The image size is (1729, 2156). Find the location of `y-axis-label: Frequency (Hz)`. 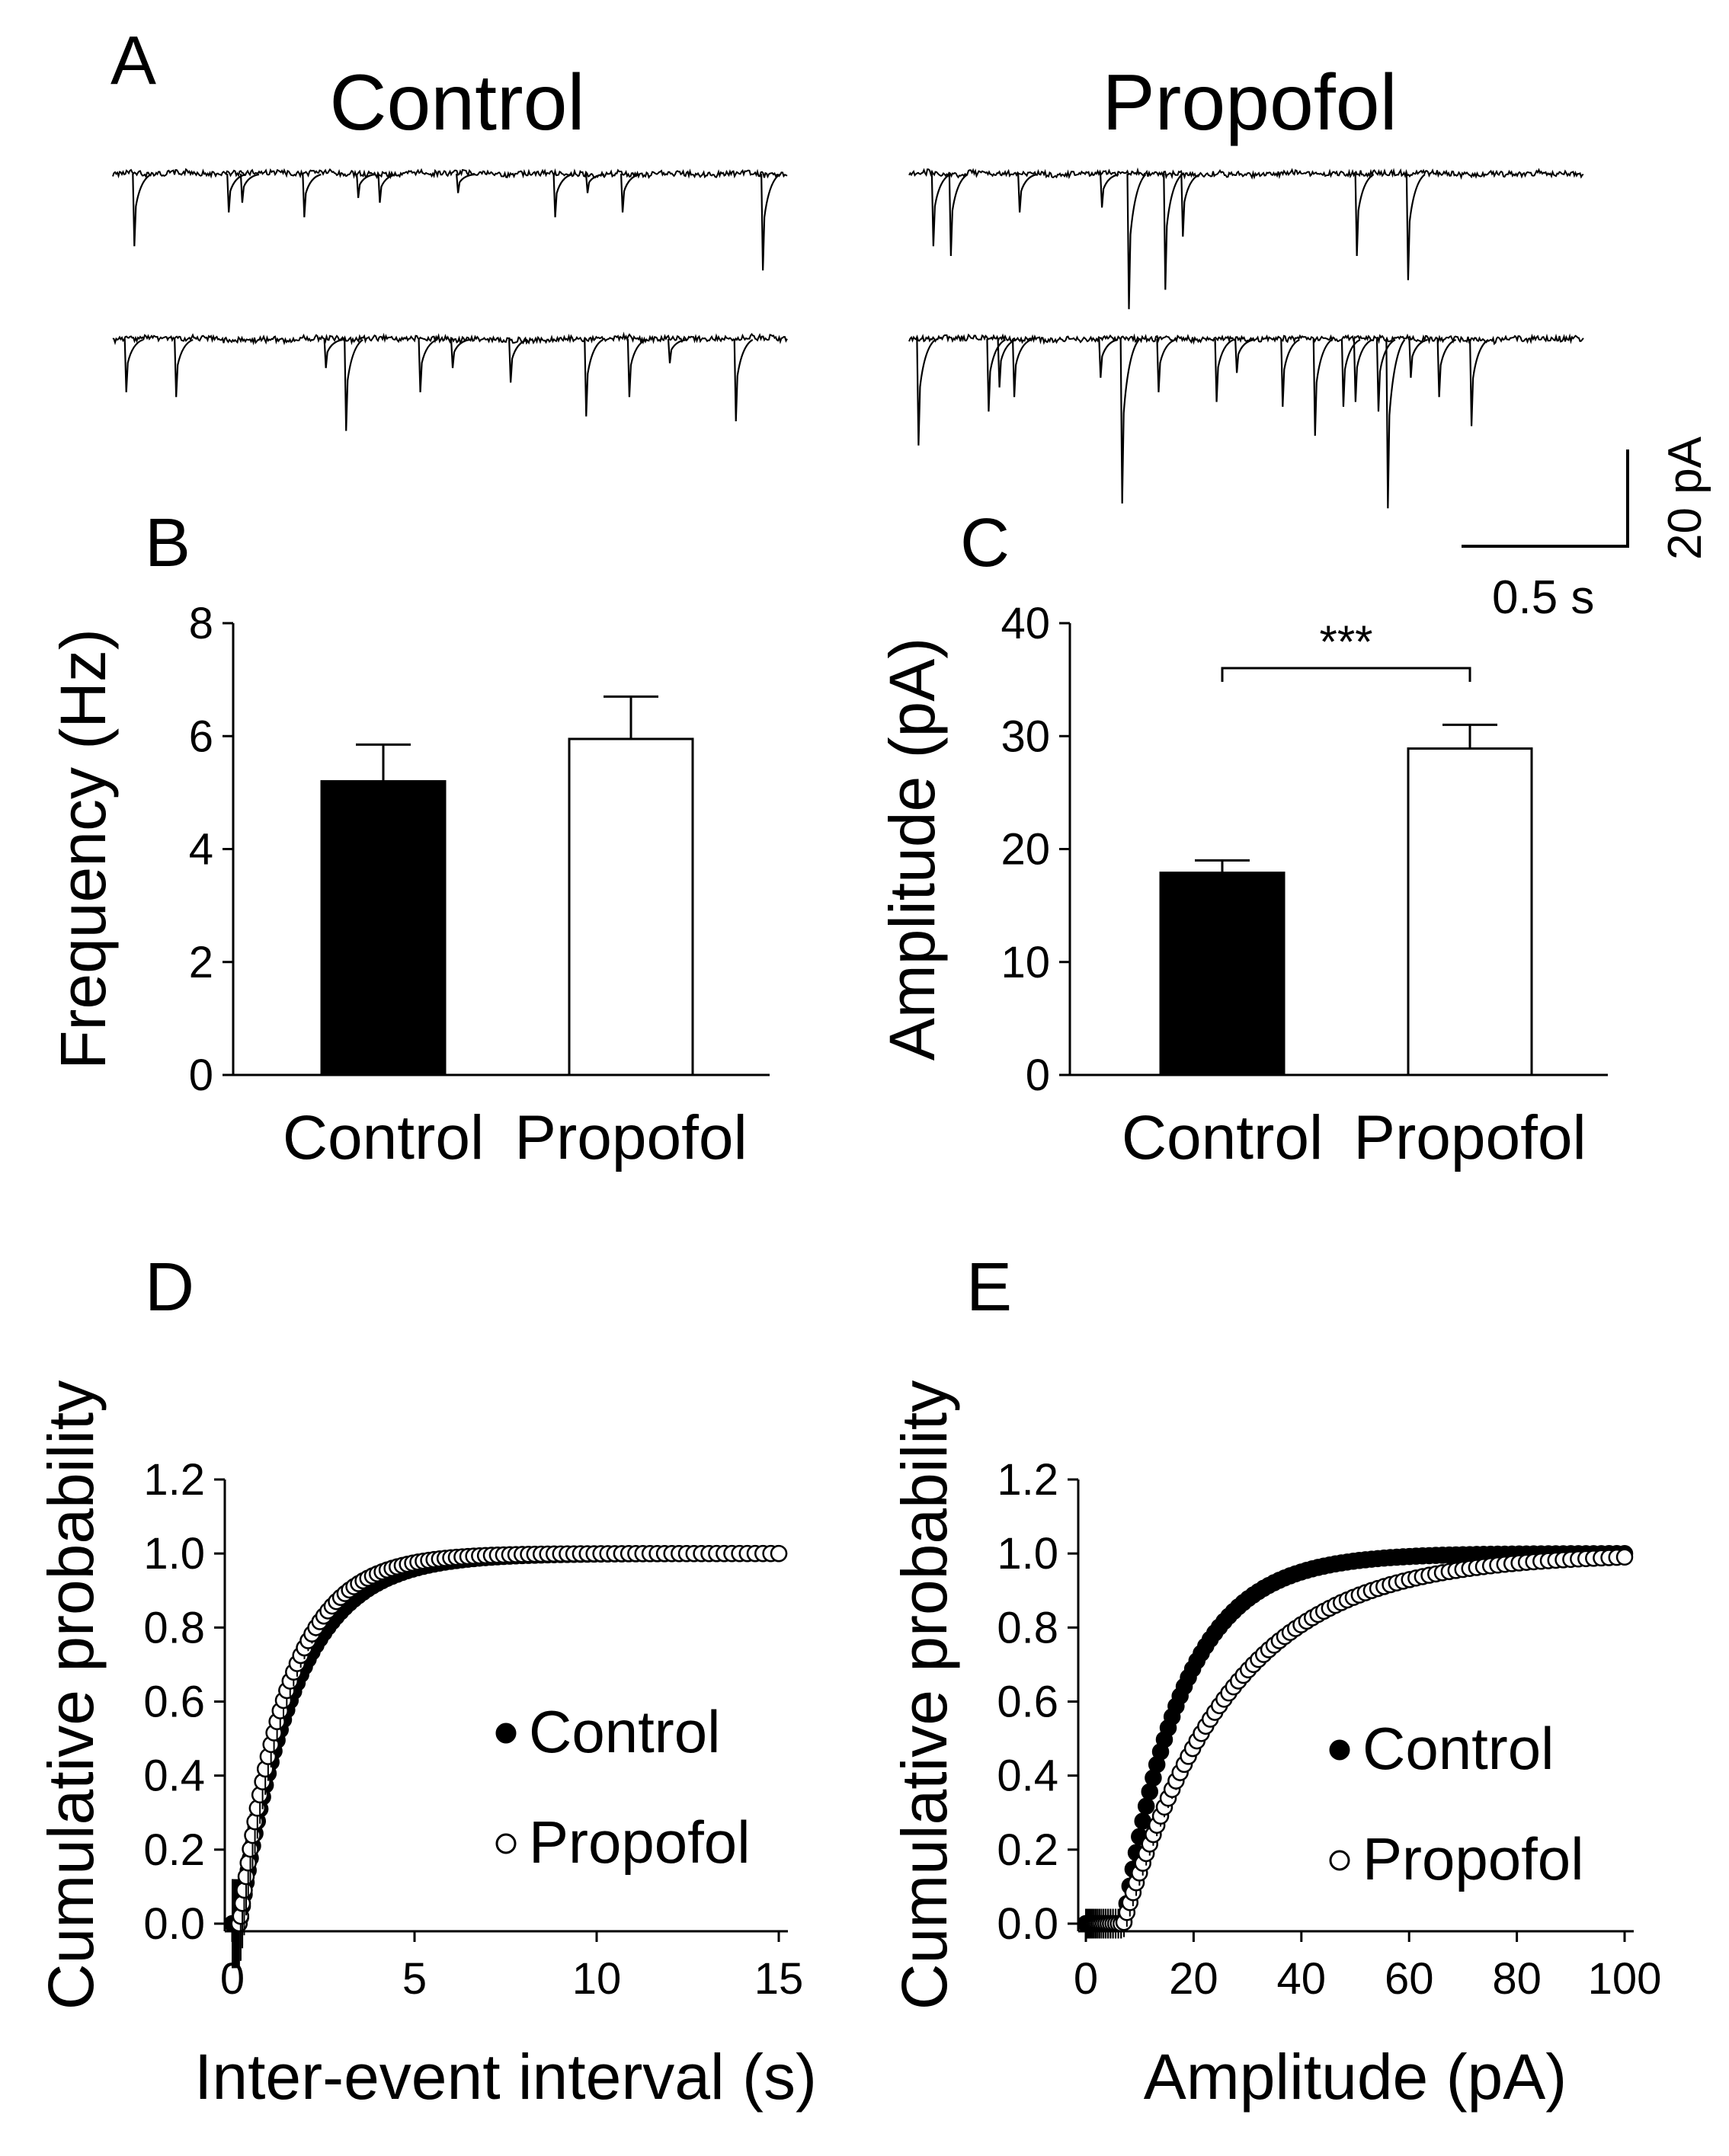

y-axis-label: Frequency (Hz) is located at coordinates (83, 849).